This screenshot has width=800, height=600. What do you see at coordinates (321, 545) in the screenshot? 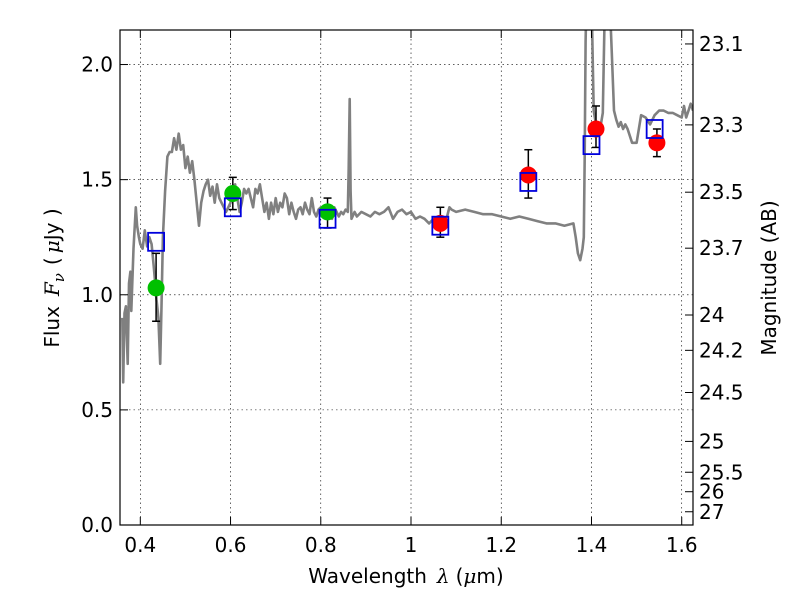
I see `x-tick-label: 0.8` at bounding box center [321, 545].